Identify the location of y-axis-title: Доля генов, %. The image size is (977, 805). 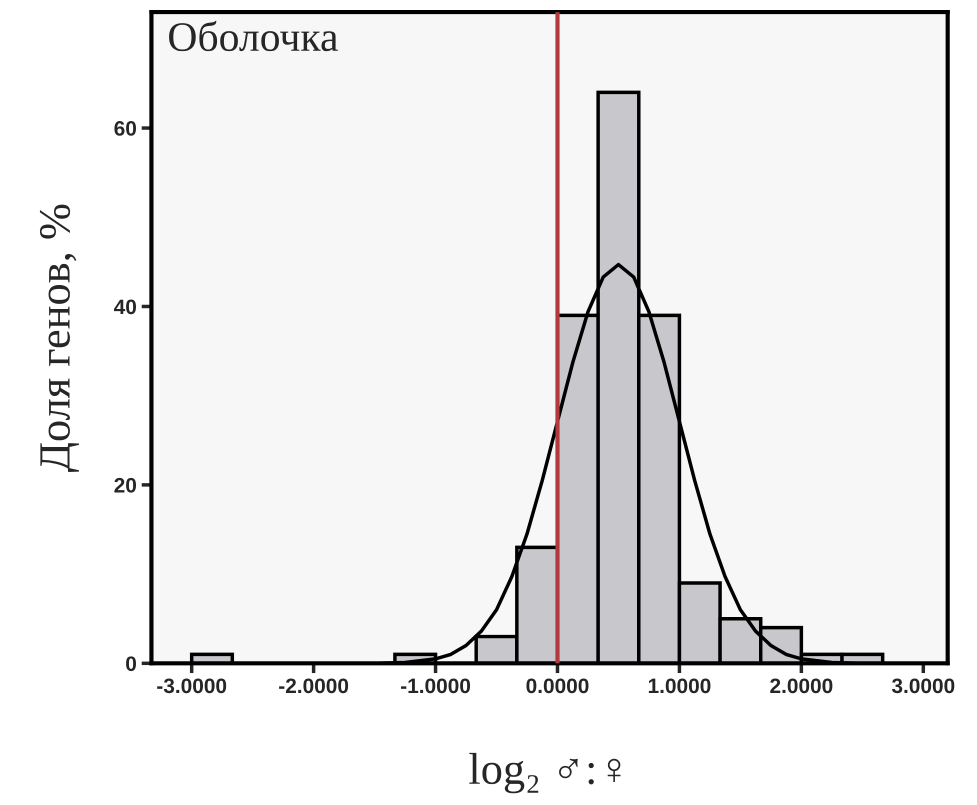
(59, 338).